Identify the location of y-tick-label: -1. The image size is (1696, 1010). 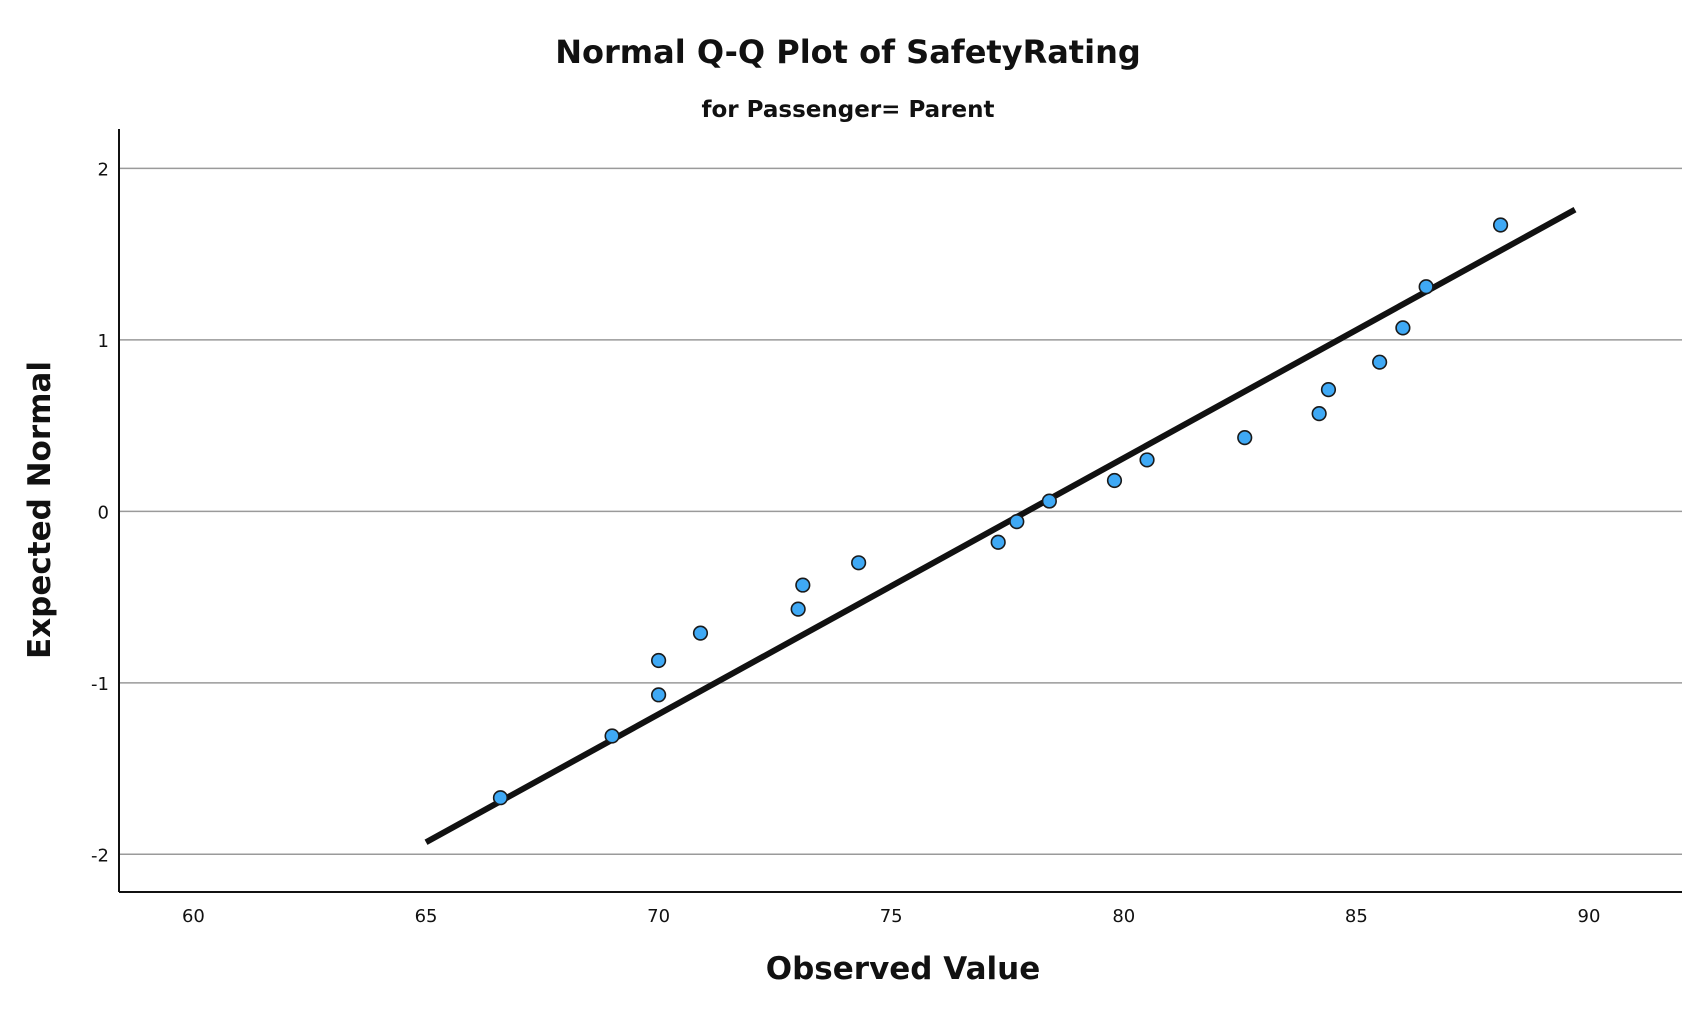
(100, 684).